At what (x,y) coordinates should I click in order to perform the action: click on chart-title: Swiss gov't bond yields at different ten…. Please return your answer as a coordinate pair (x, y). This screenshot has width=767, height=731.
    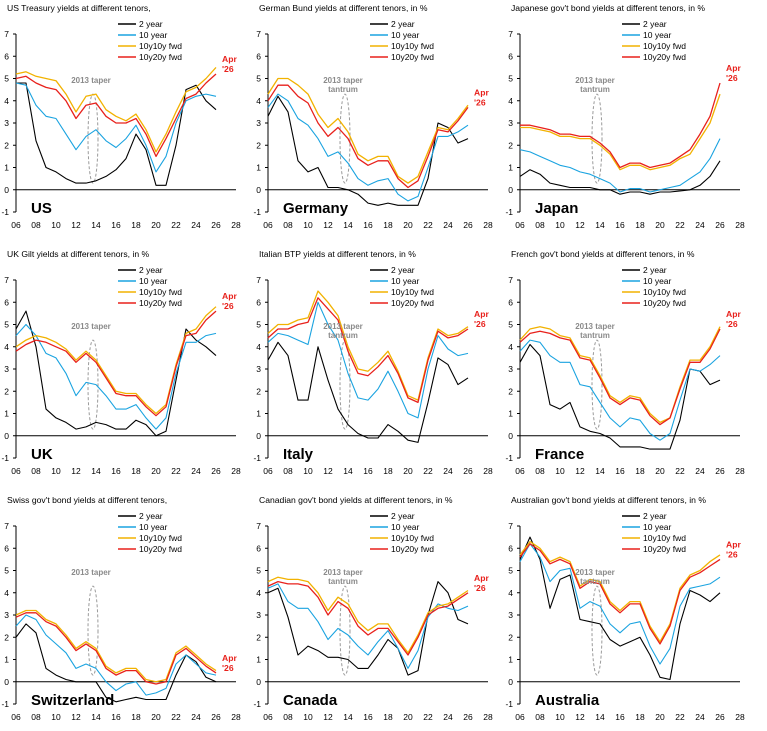
    Looking at the image, I should click on (87, 500).